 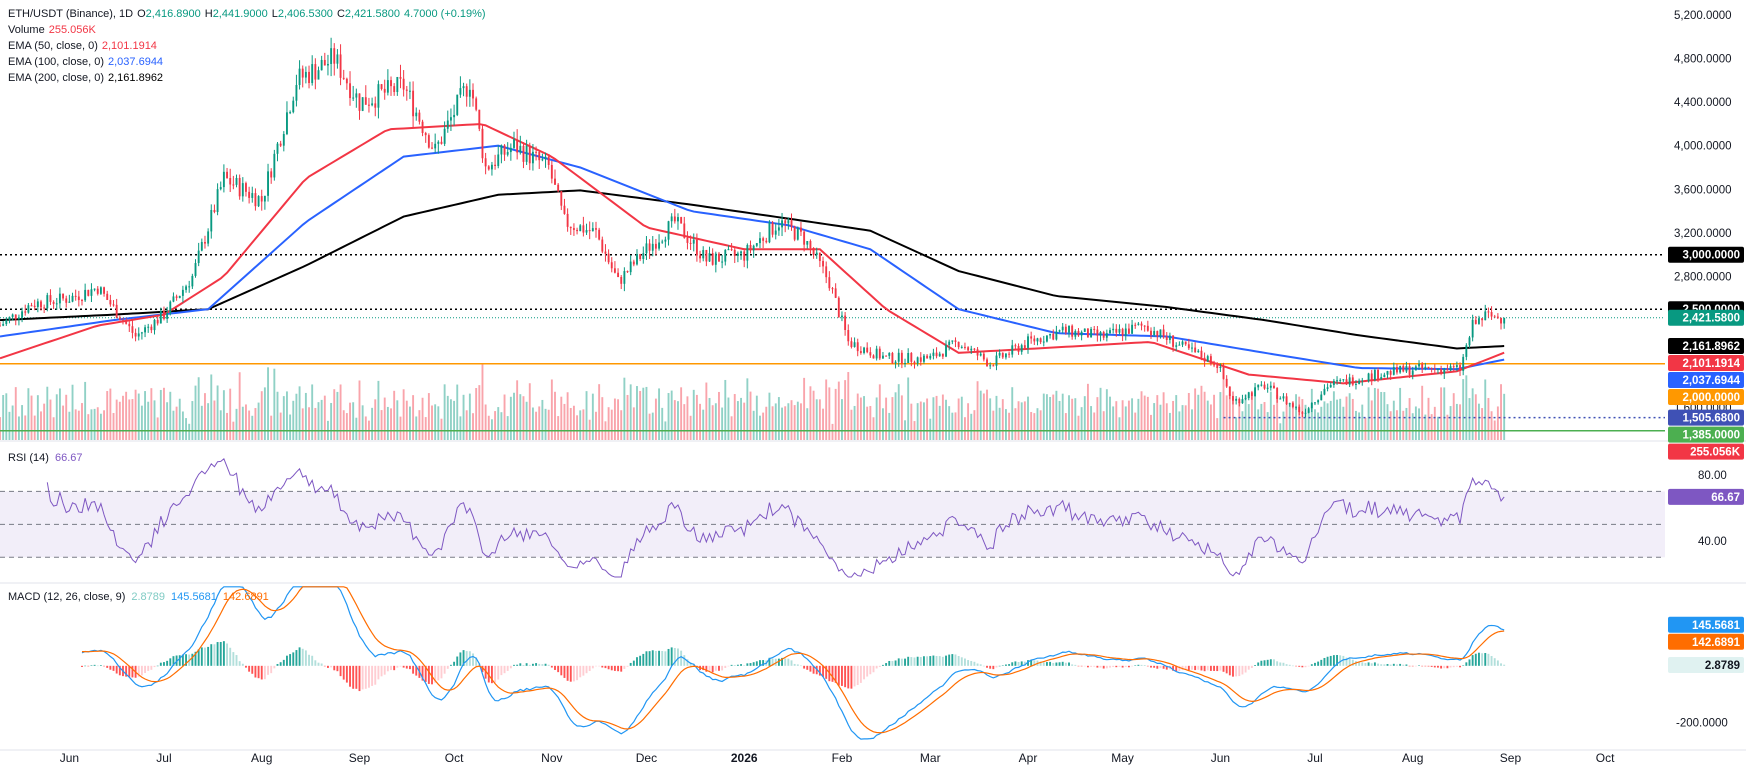 What do you see at coordinates (45, 458) in the screenshot?
I see `rsi-legend: RSI (14) 66.67` at bounding box center [45, 458].